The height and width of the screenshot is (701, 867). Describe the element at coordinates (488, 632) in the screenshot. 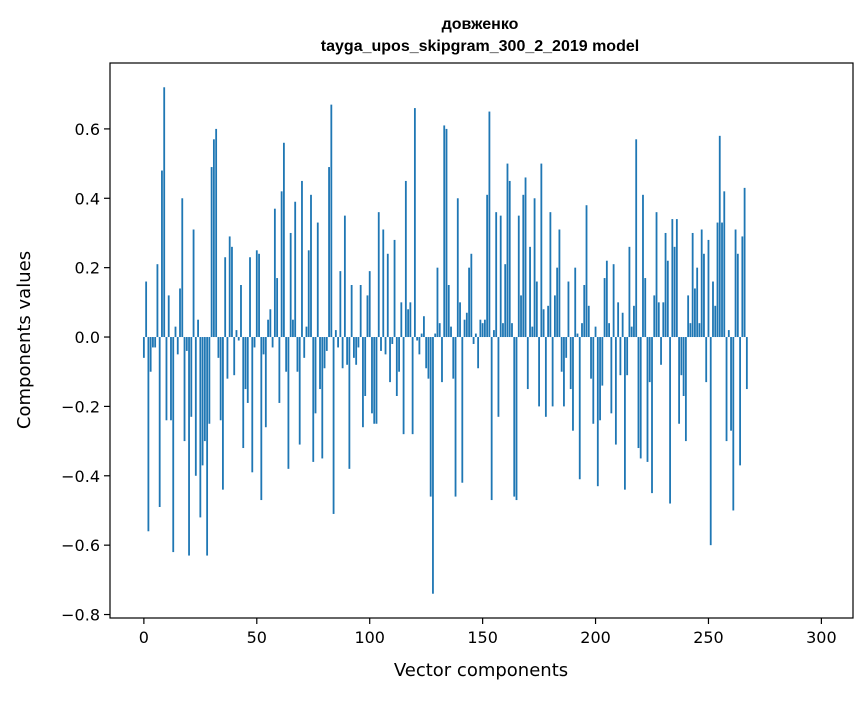

I see `x-axis-ticks: 0 50 100 150 200 250 300` at that location.